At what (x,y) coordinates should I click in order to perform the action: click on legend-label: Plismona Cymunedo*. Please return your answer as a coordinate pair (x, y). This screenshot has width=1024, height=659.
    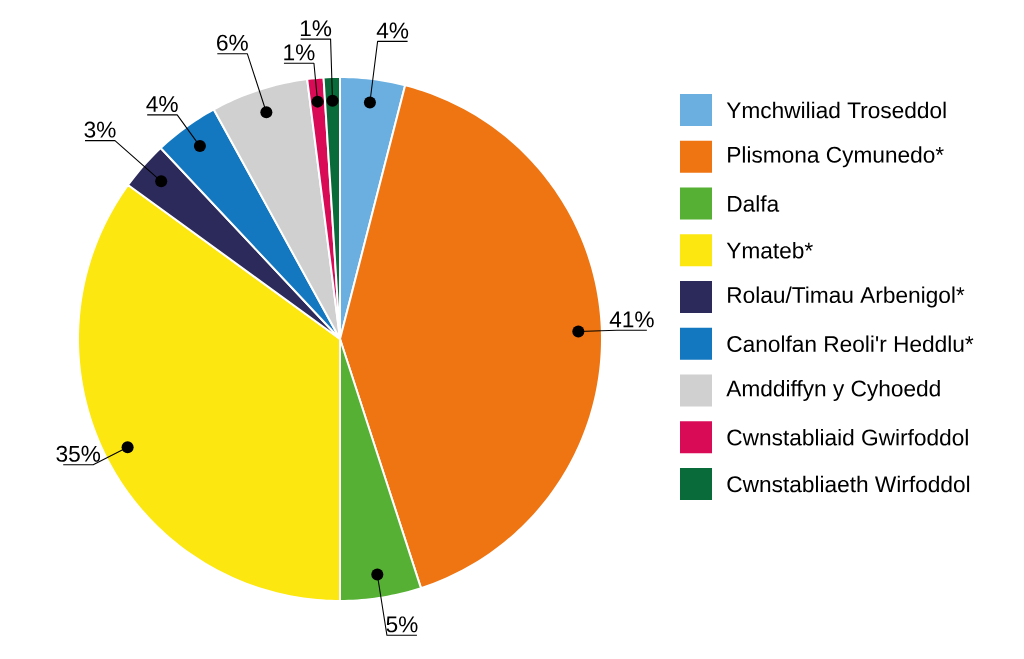
    Looking at the image, I should click on (836, 157).